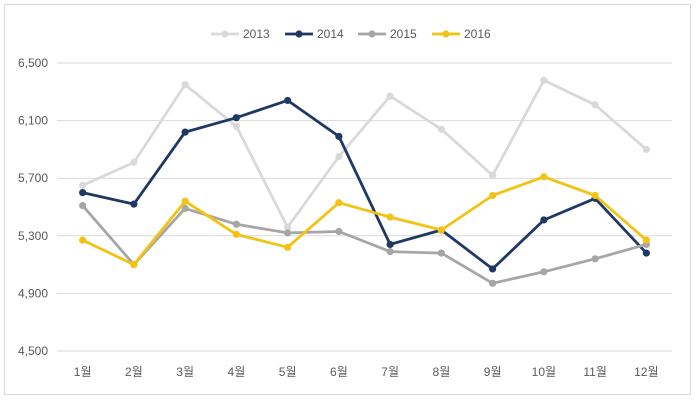 The height and width of the screenshot is (401, 696). I want to click on legend-item-2016: 2016, so click(461, 34).